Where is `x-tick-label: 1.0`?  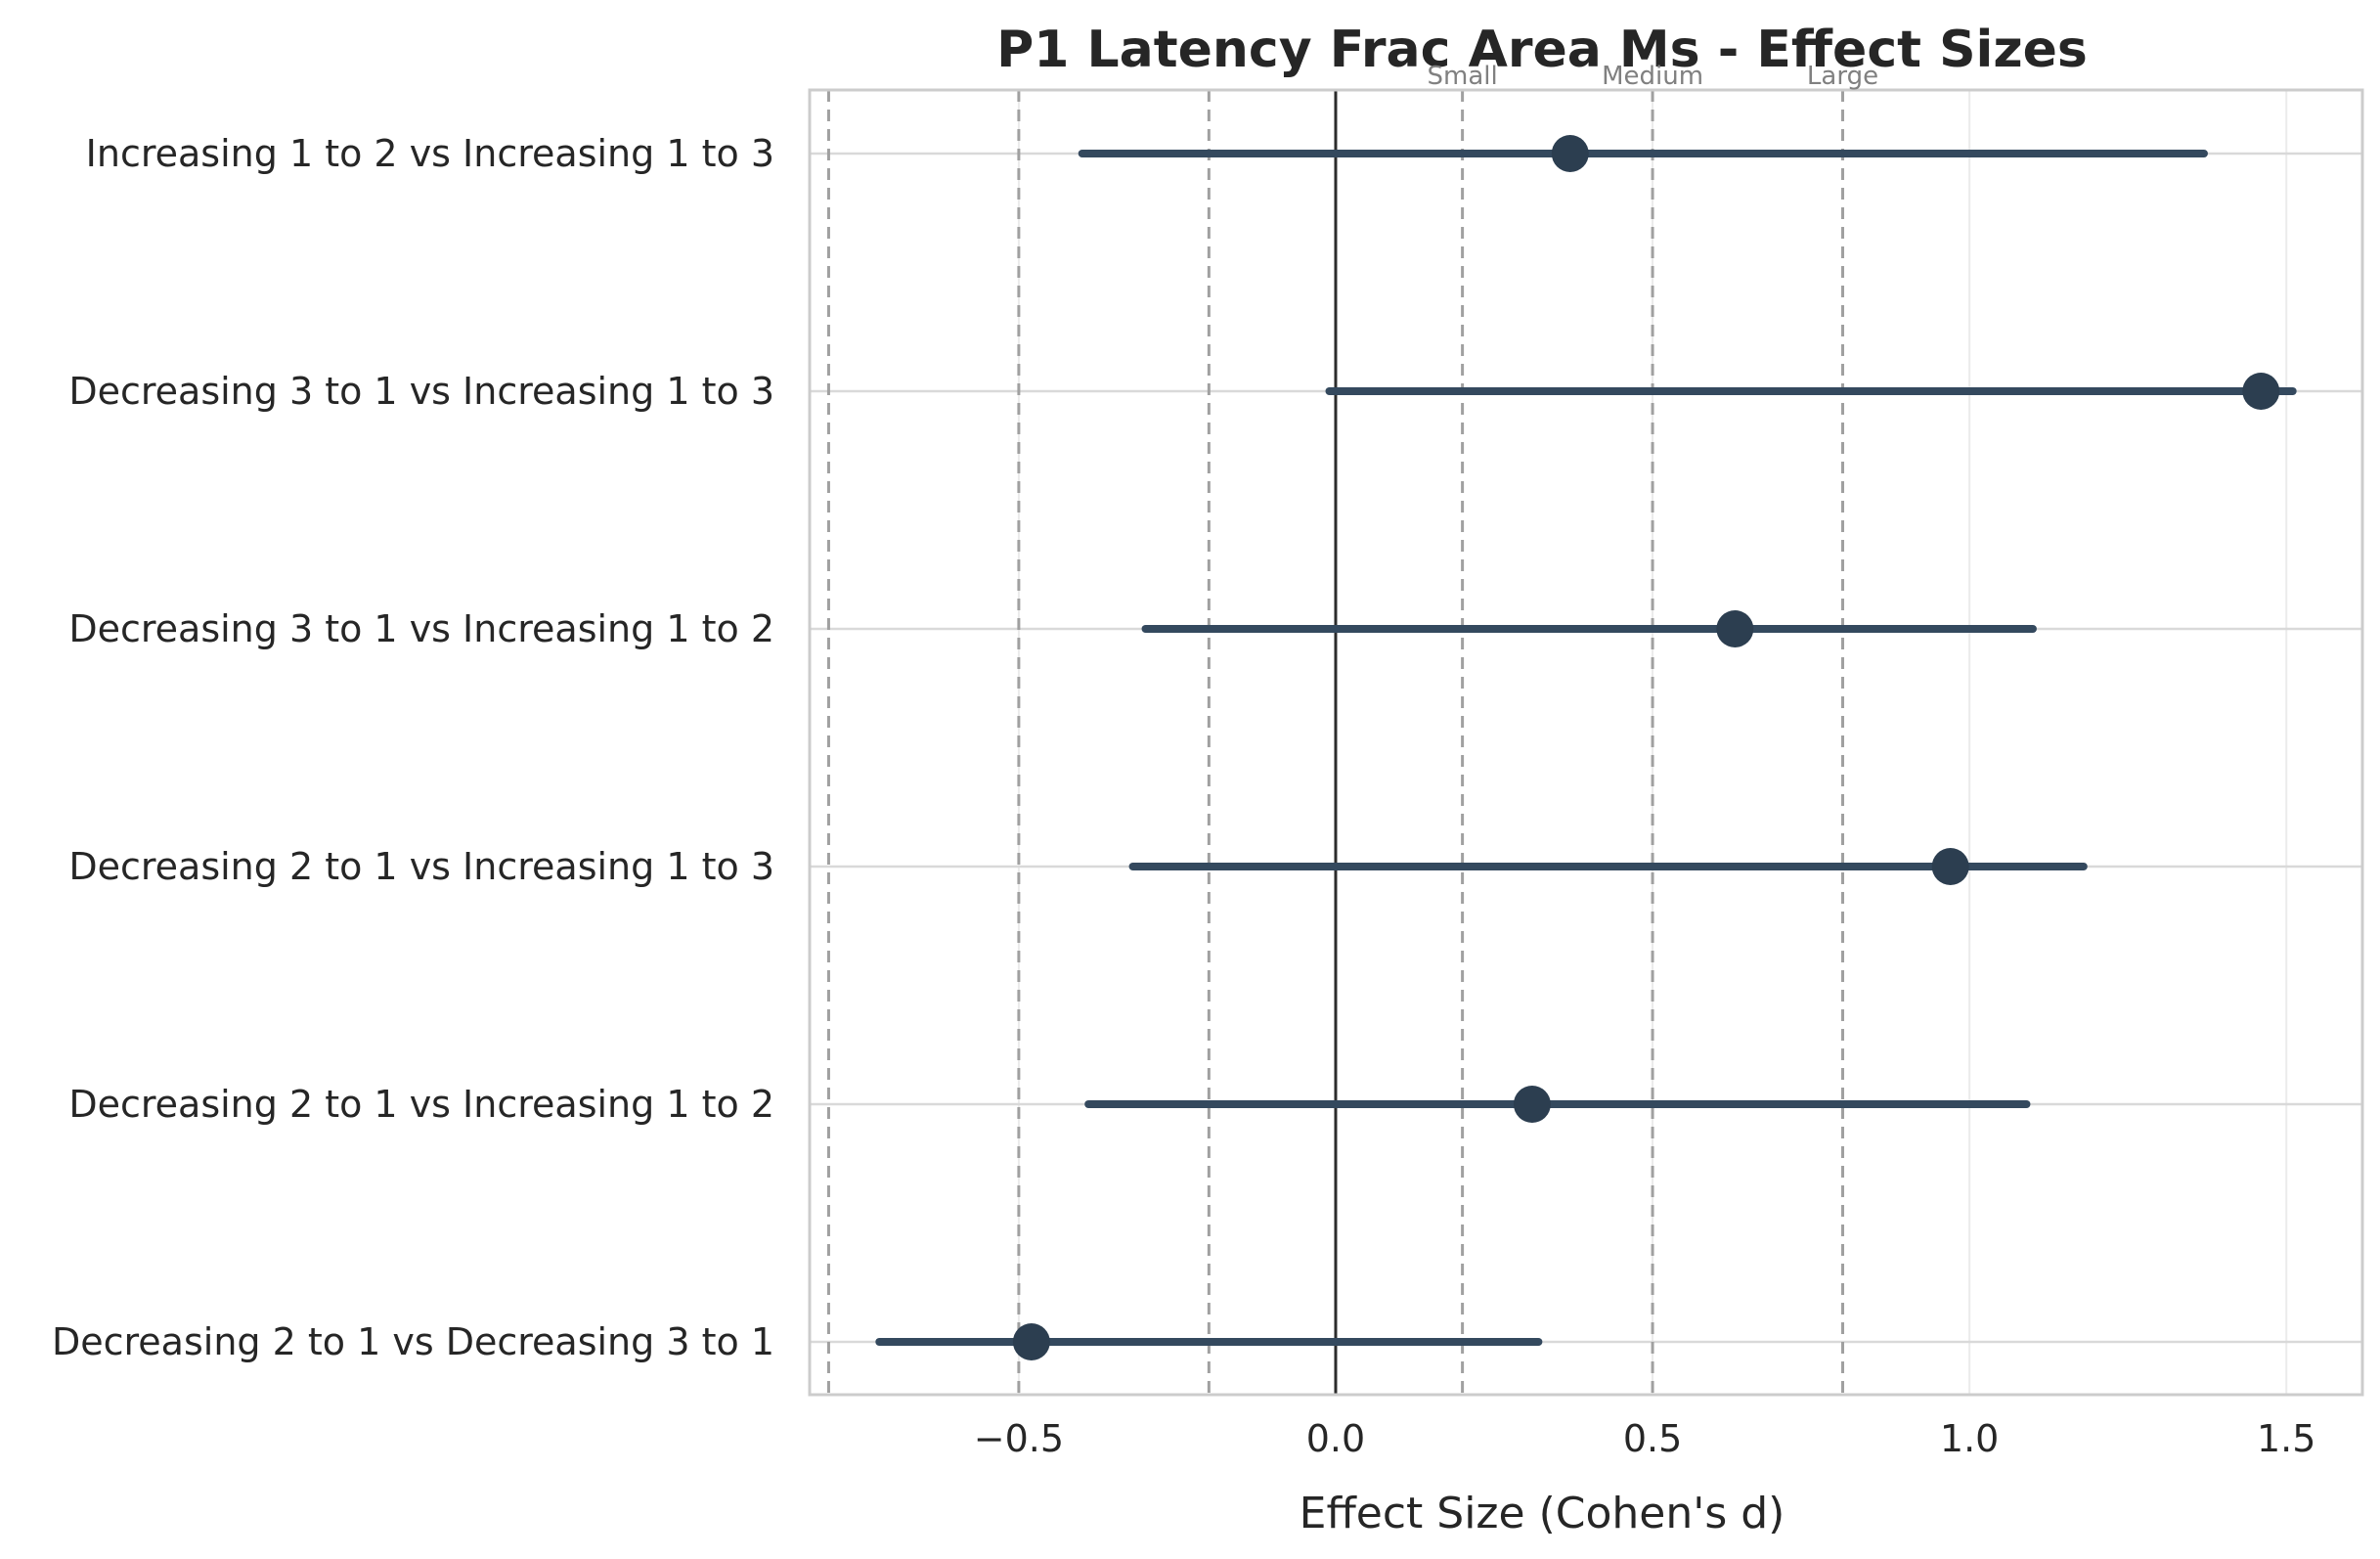
x-tick-label: 1.0 is located at coordinates (1969, 1438).